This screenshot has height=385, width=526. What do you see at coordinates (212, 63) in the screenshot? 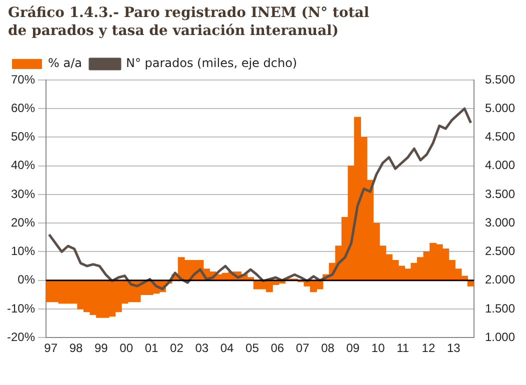
I see `legend-label: N° parados (miles, eje dcho)` at bounding box center [212, 63].